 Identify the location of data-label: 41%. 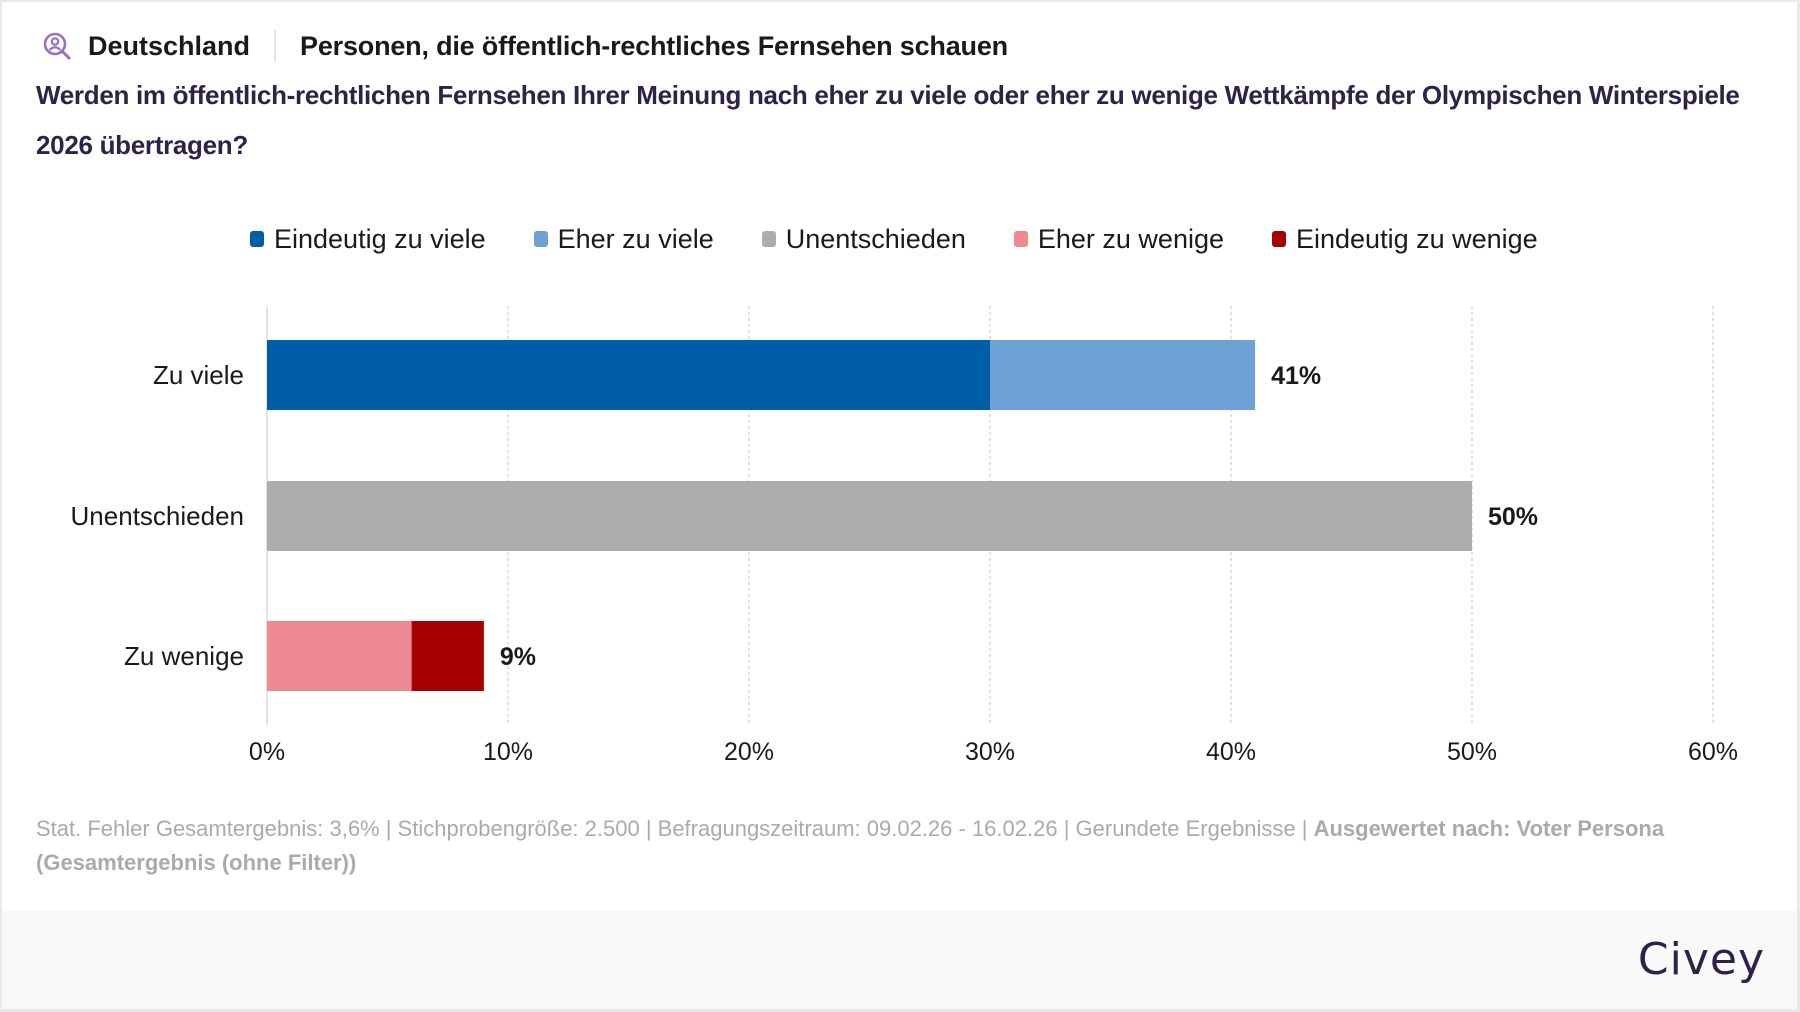
(1296, 376).